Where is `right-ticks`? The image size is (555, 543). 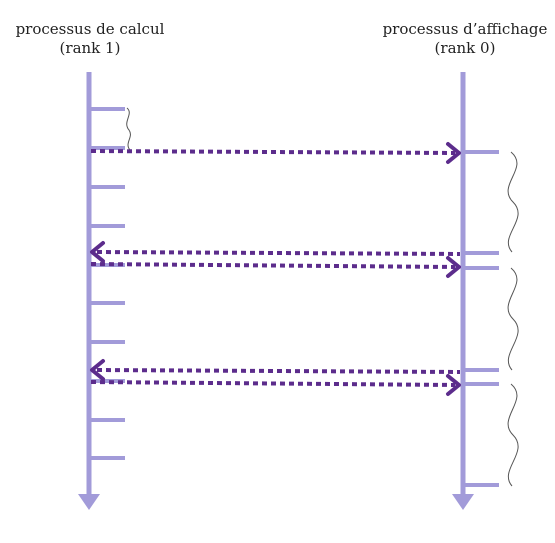 right-ticks is located at coordinates (481, 318).